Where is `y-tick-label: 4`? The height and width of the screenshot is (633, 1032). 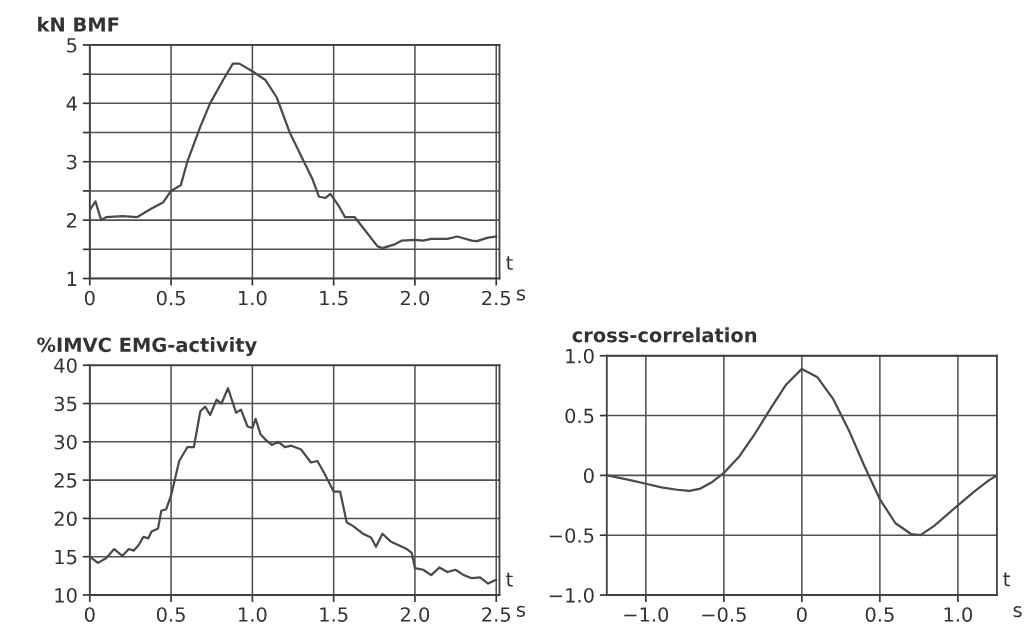 y-tick-label: 4 is located at coordinates (71, 103).